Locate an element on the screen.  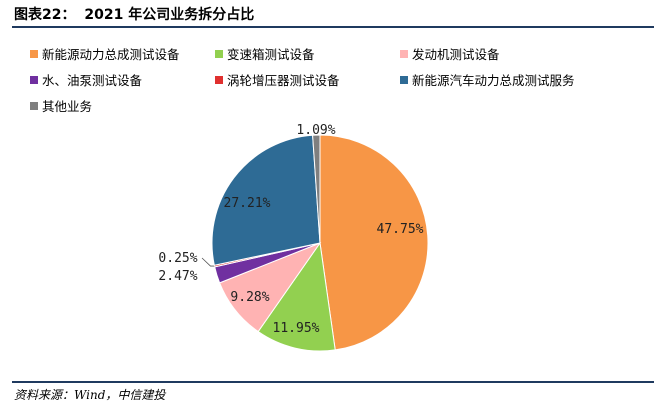
legend-item: 水、油泵测试设备 is located at coordinates (86, 79).